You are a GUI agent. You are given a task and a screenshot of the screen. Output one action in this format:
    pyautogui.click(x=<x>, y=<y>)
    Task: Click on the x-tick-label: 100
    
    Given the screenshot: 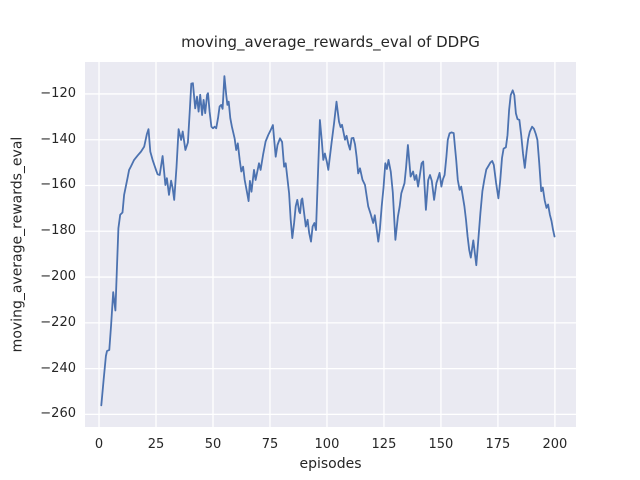 What is the action you would take?
    pyautogui.click(x=327, y=444)
    